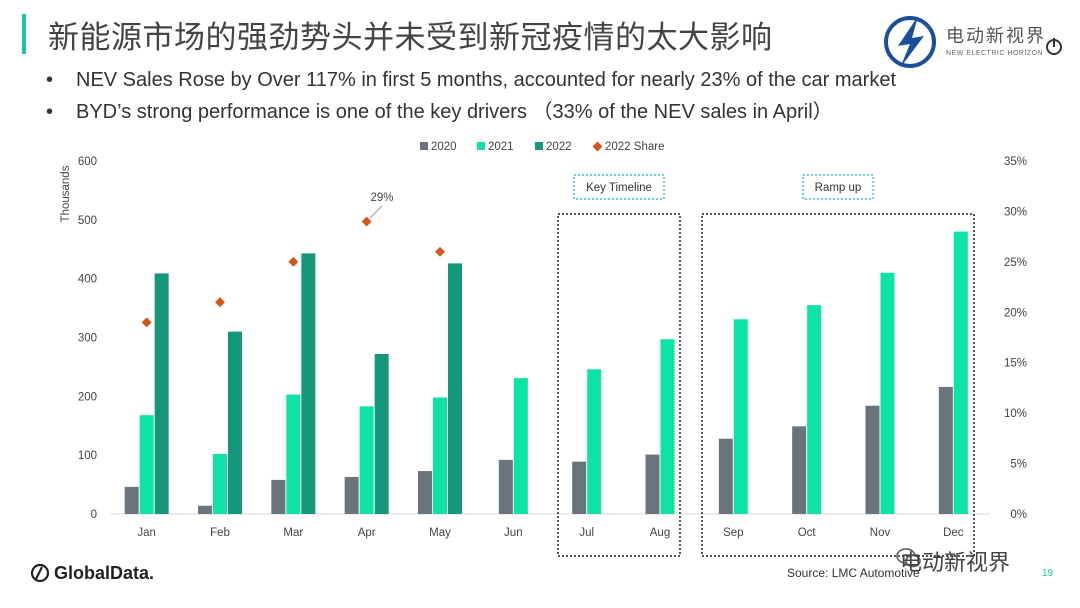 The width and height of the screenshot is (1080, 608). I want to click on x-tick-label: Nov, so click(880, 533).